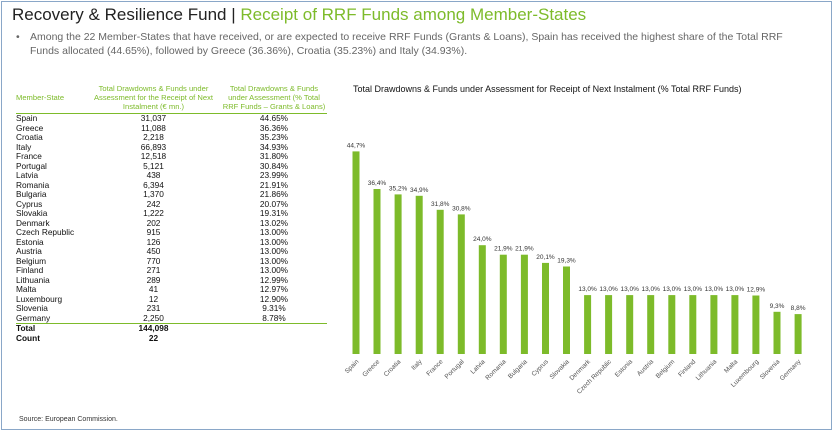  I want to click on data-label: 12,9%, so click(756, 290).